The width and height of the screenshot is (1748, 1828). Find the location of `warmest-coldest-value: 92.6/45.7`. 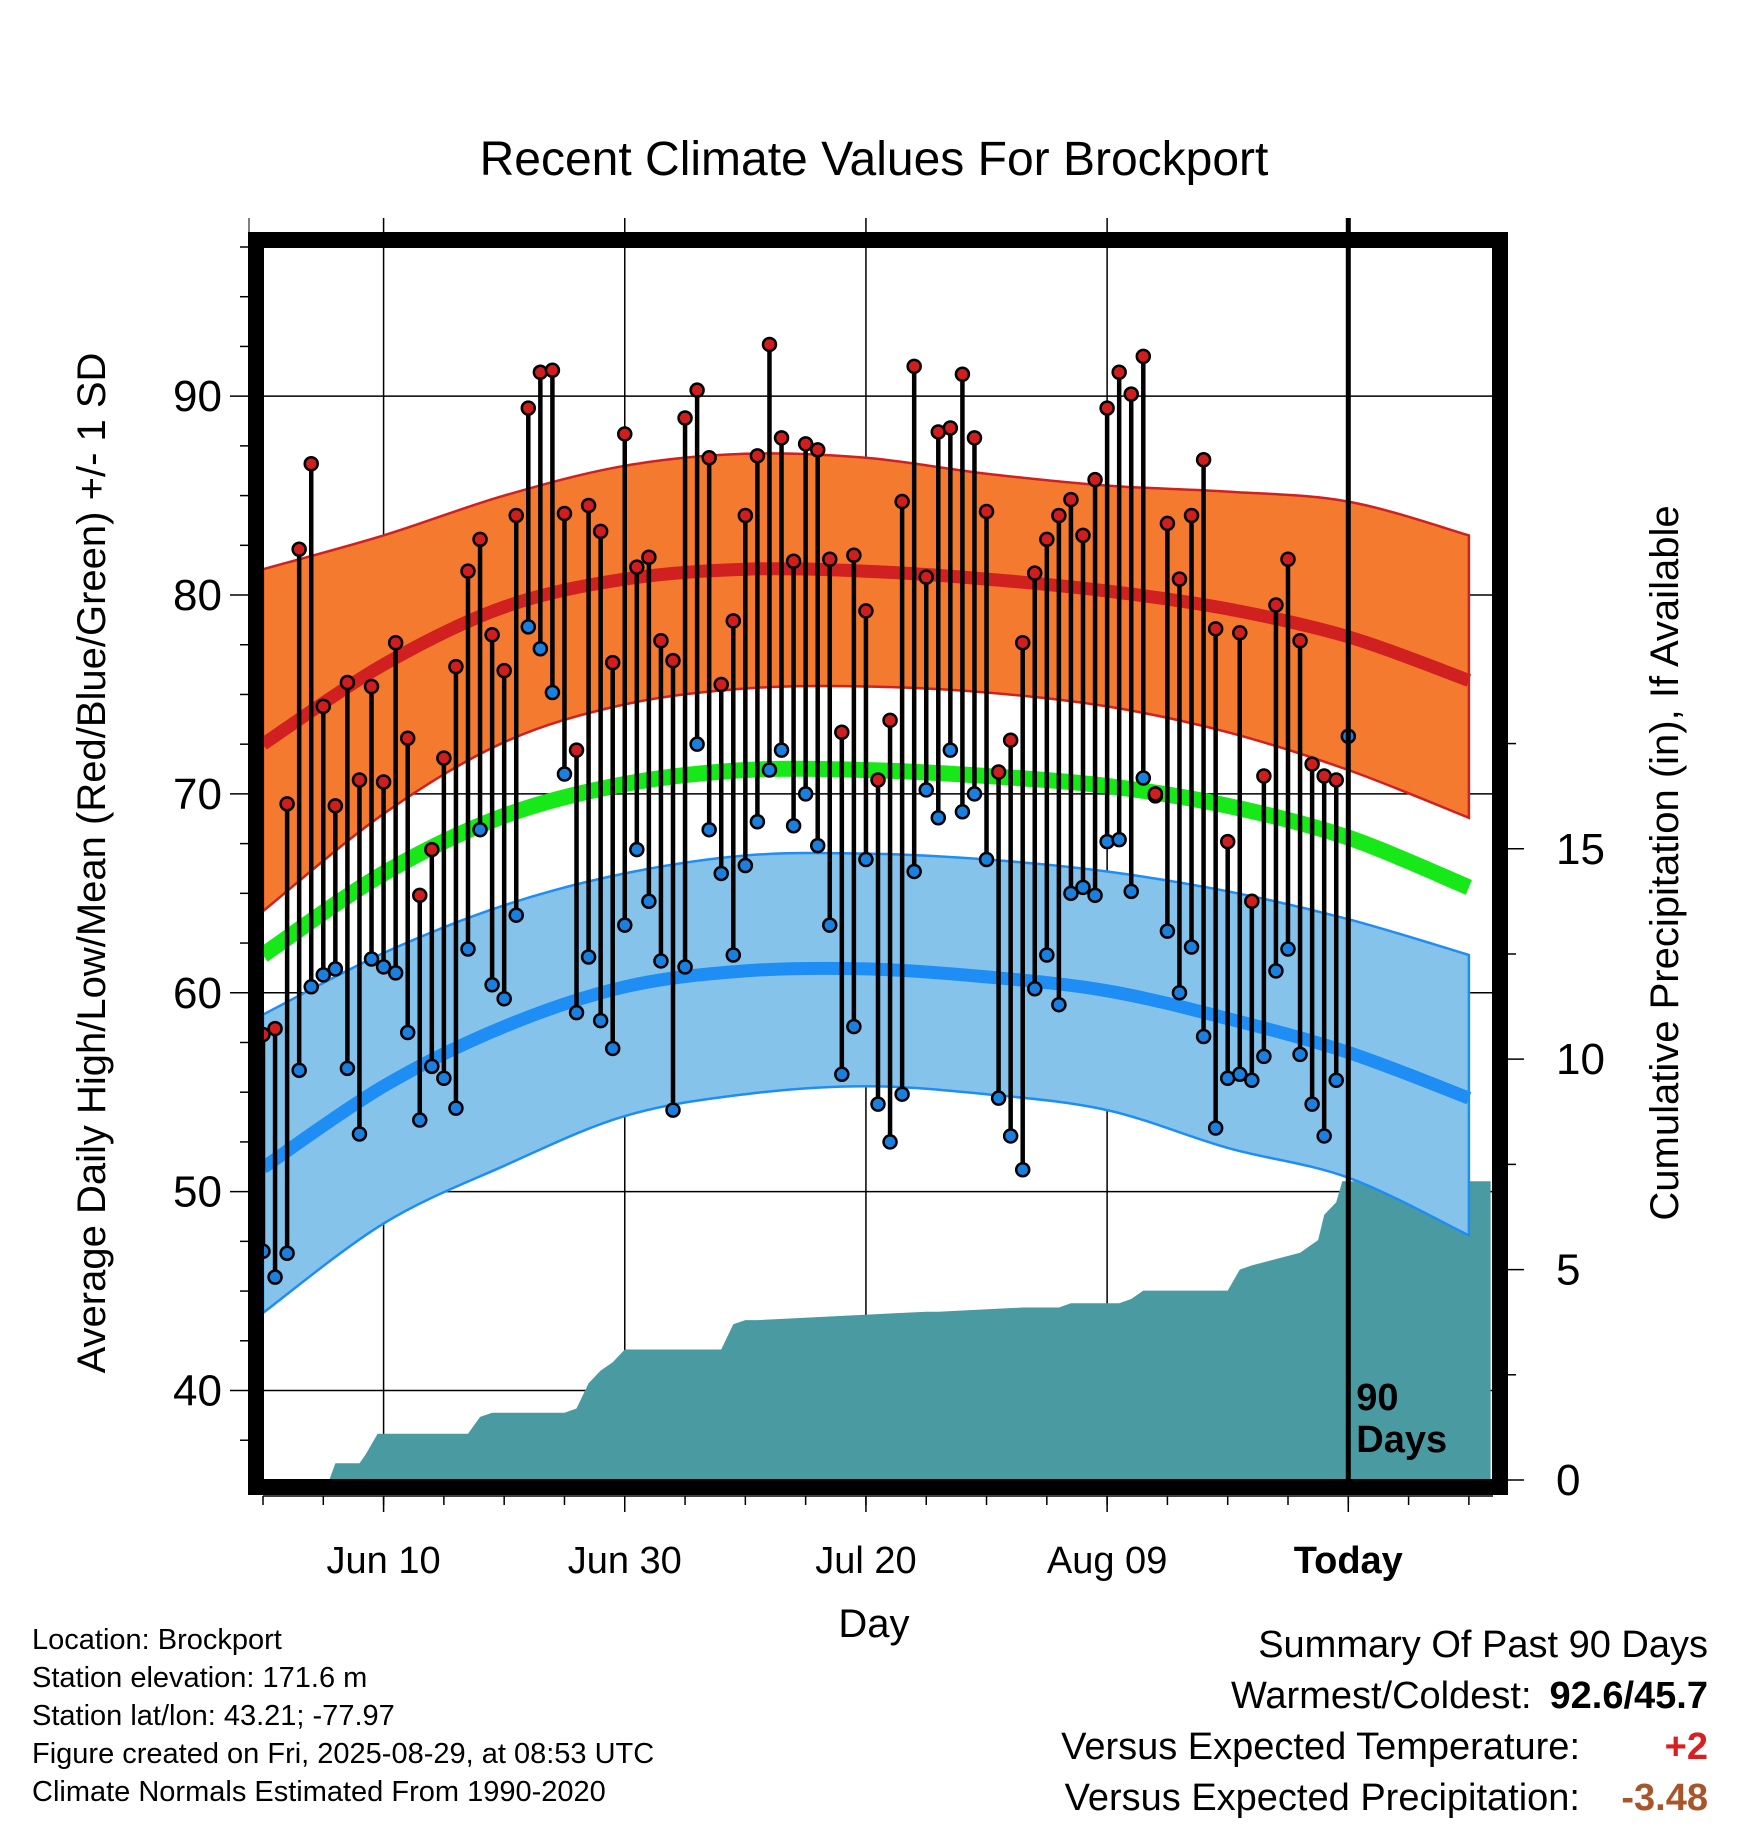

warmest-coldest-value: 92.6/45.7 is located at coordinates (1628, 1696).